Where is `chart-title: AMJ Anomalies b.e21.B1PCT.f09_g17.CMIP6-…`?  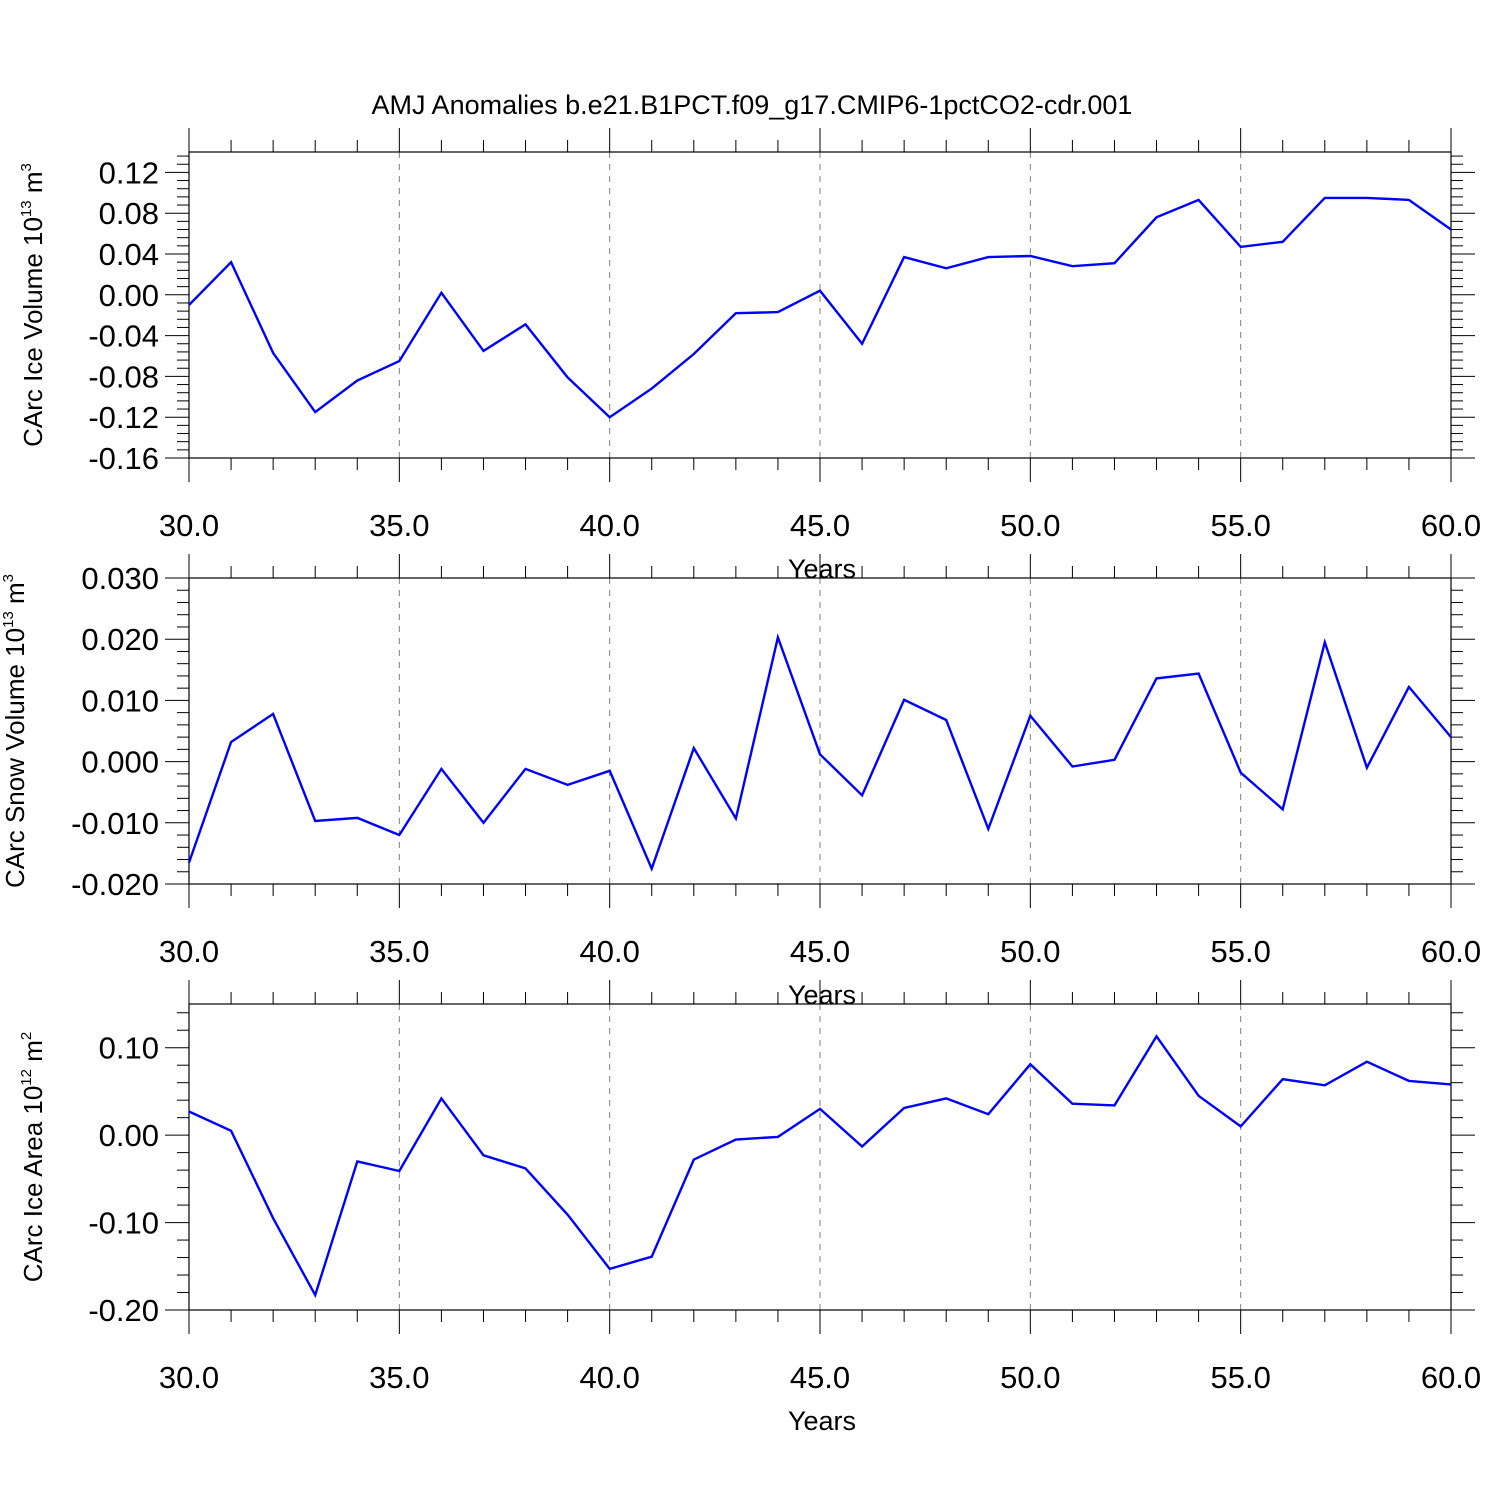 chart-title: AMJ Anomalies b.e21.B1PCT.f09_g17.CMIP6-… is located at coordinates (752, 105).